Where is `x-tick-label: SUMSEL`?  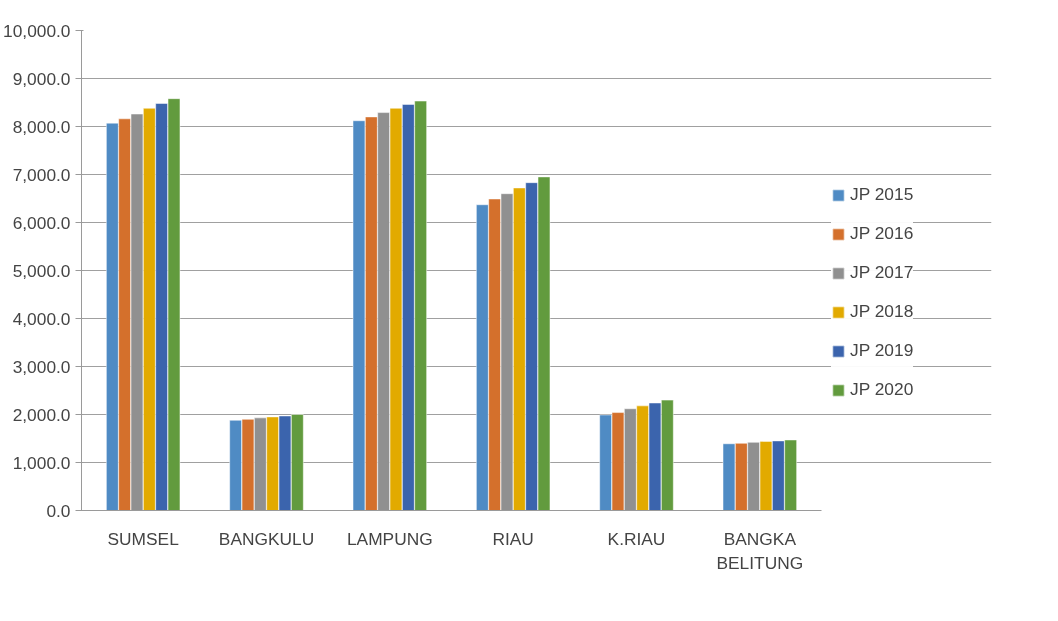
x-tick-label: SUMSEL is located at coordinates (143, 538).